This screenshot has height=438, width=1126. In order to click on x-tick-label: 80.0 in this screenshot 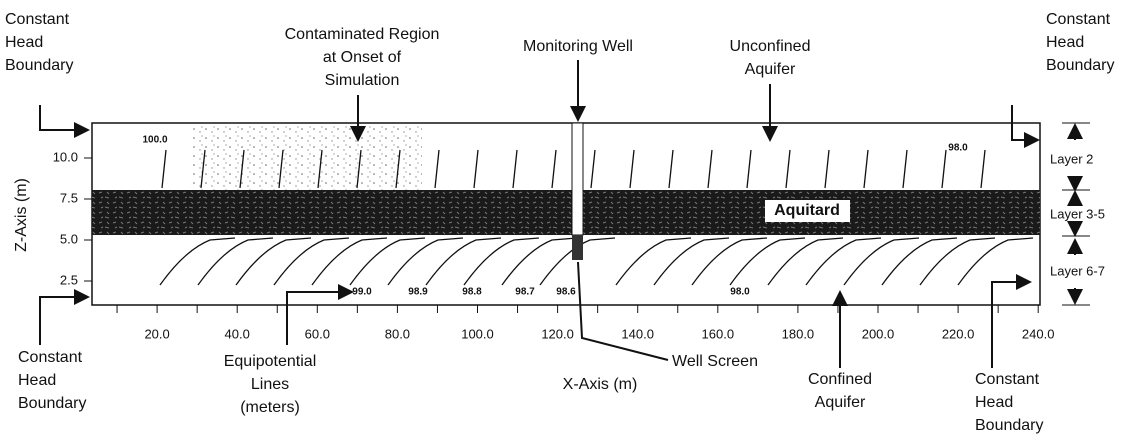, I will do `click(397, 333)`.